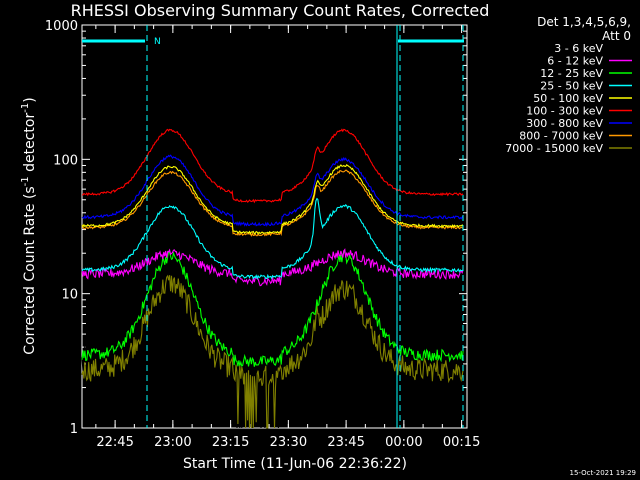 This screenshot has height=480, width=640. I want to click on legend-header-line2: Att 0, so click(616, 36).